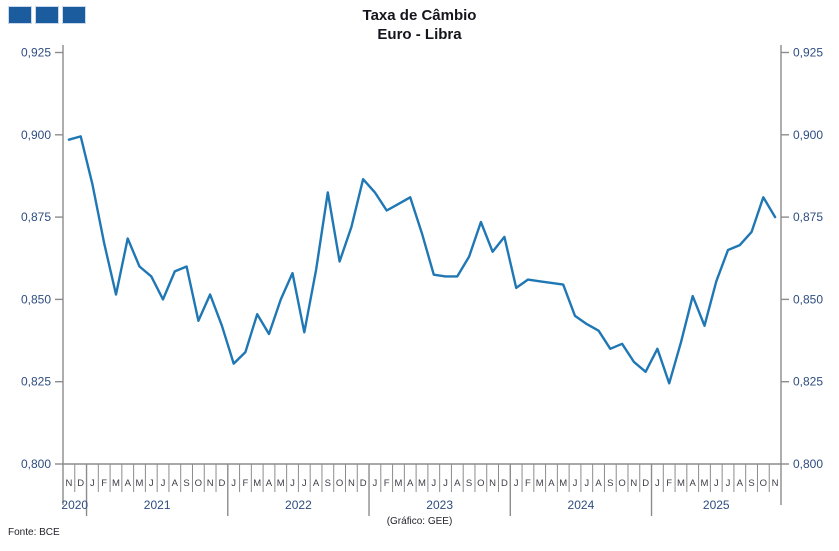  Describe the element at coordinates (419, 34) in the screenshot. I see `chart-title-line2: Euro - Libra` at that location.